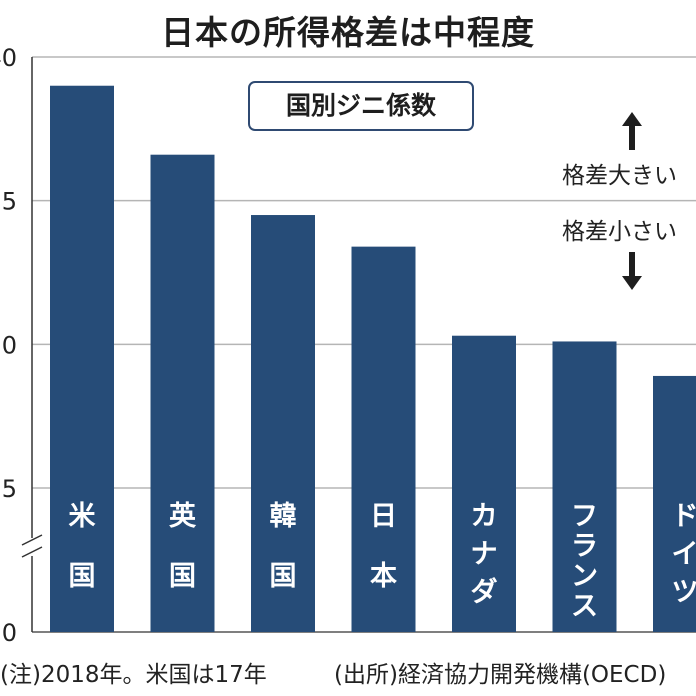 This screenshot has width=696, height=696. Describe the element at coordinates (8, 202) in the screenshot. I see `y-tick-label: .35` at that location.